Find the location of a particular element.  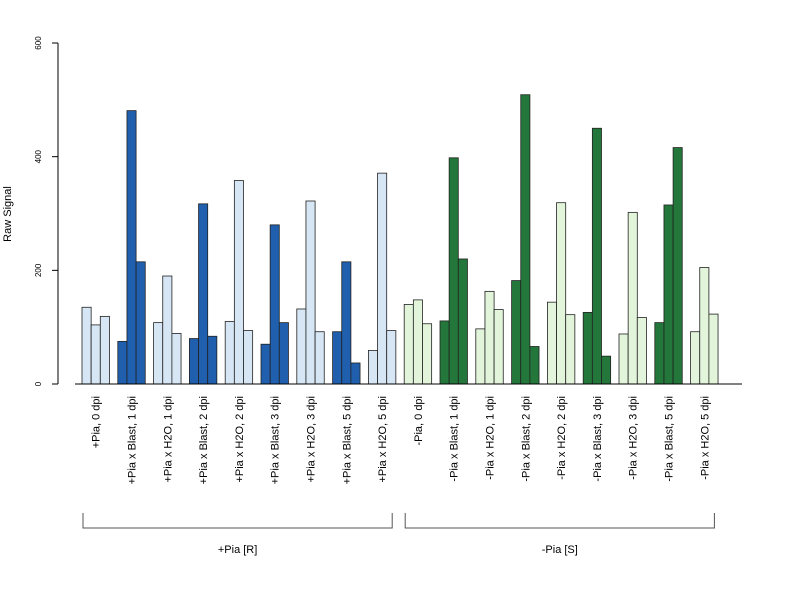

y-tick-label: 200 is located at coordinates (38, 270).